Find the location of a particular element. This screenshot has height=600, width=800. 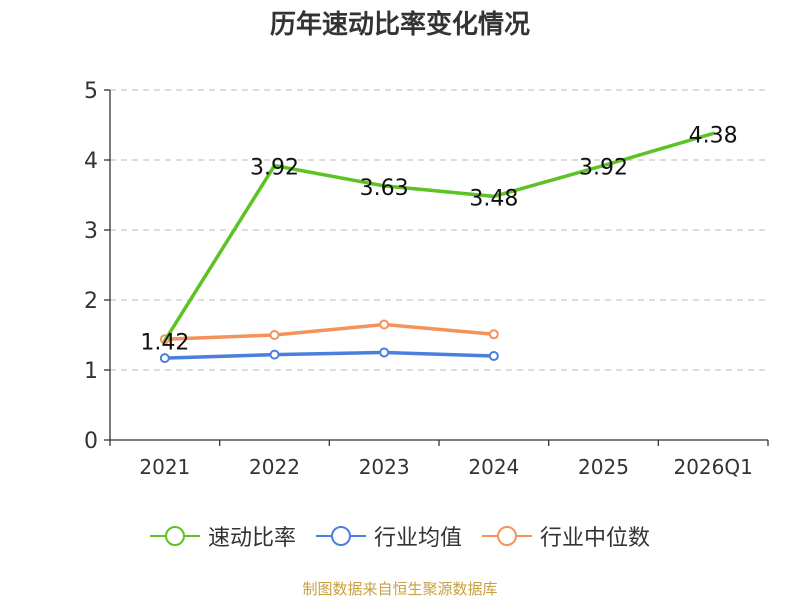

legend-label: 行业均值 is located at coordinates (417, 538).